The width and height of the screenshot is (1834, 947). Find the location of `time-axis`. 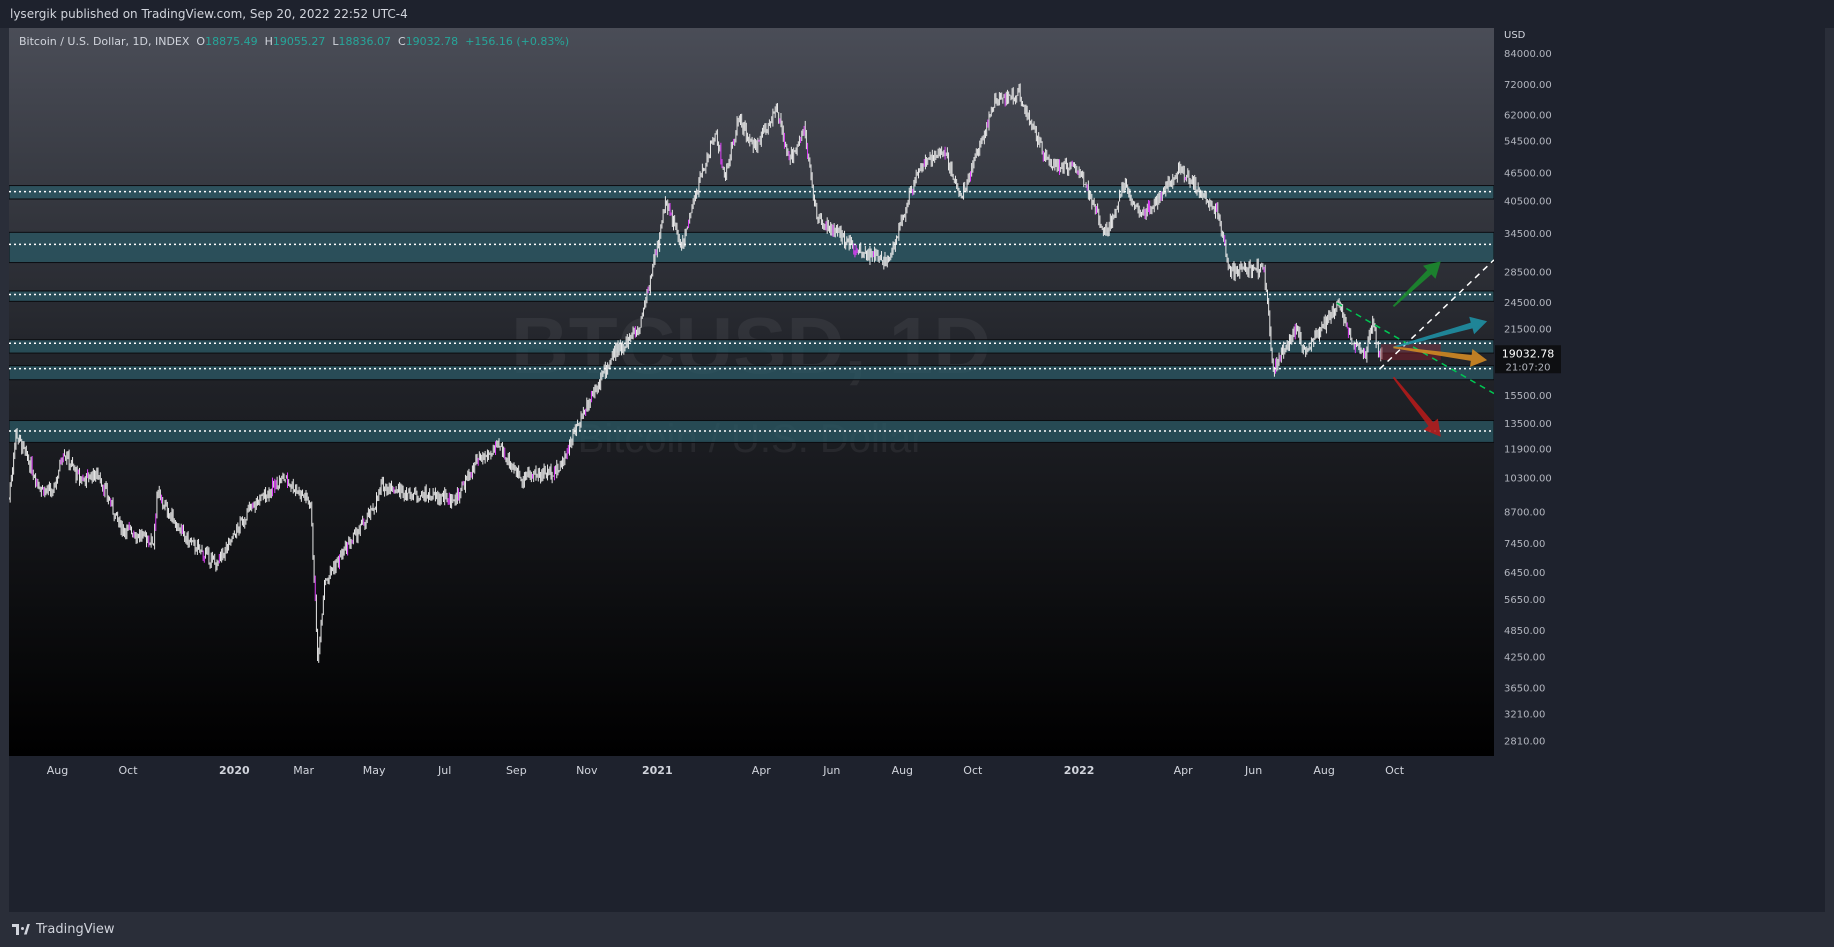

time-axis is located at coordinates (751, 770).